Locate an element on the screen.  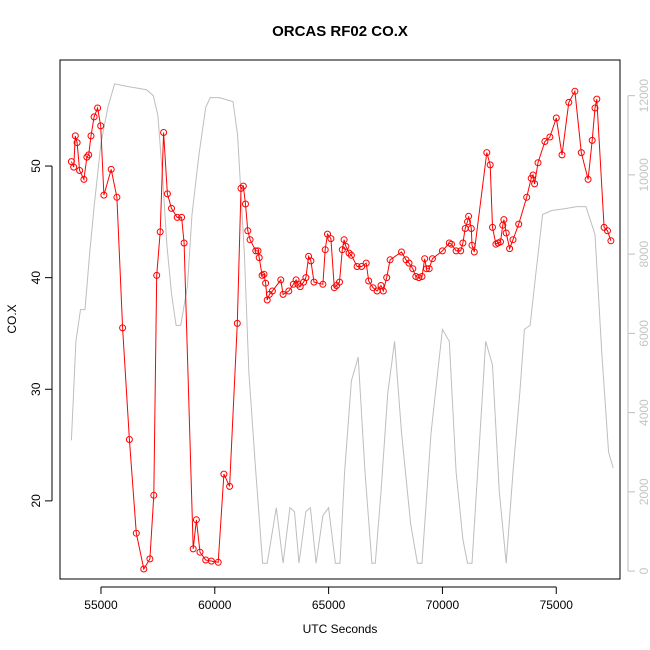
y-axis-label: CO.X is located at coordinates (12, 318).